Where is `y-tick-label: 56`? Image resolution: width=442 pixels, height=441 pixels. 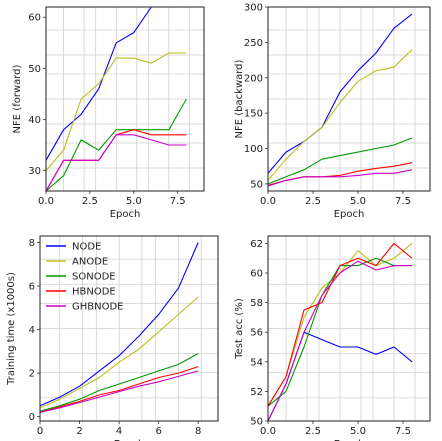 y-tick-label: 56 is located at coordinates (256, 333).